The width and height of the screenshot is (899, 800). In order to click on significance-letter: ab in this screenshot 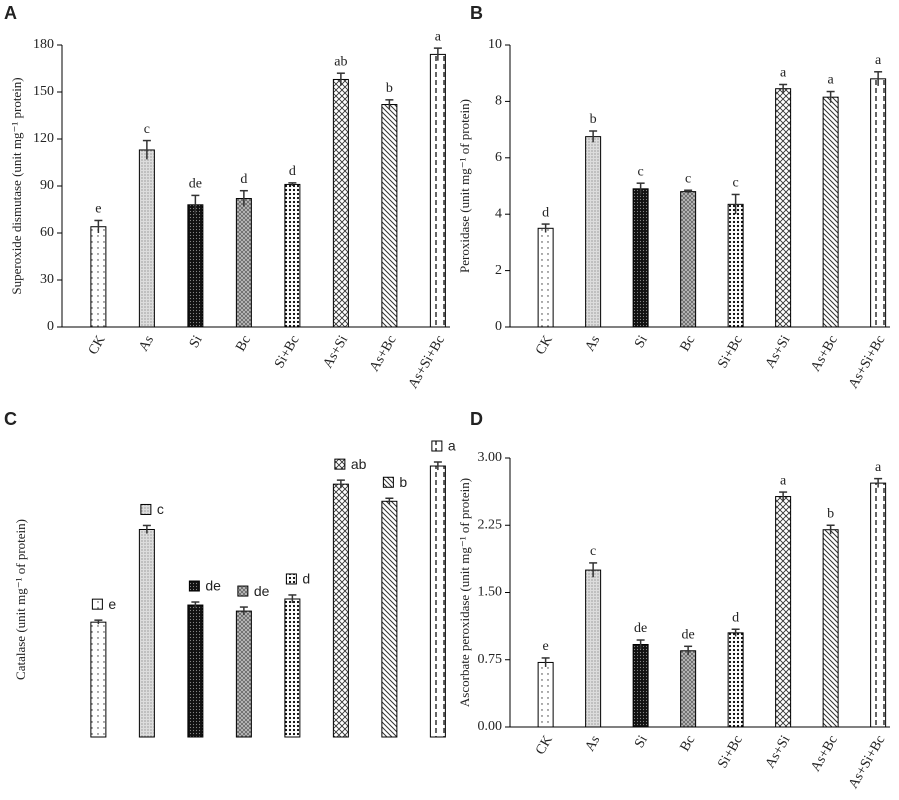, I will do `click(359, 464)`.